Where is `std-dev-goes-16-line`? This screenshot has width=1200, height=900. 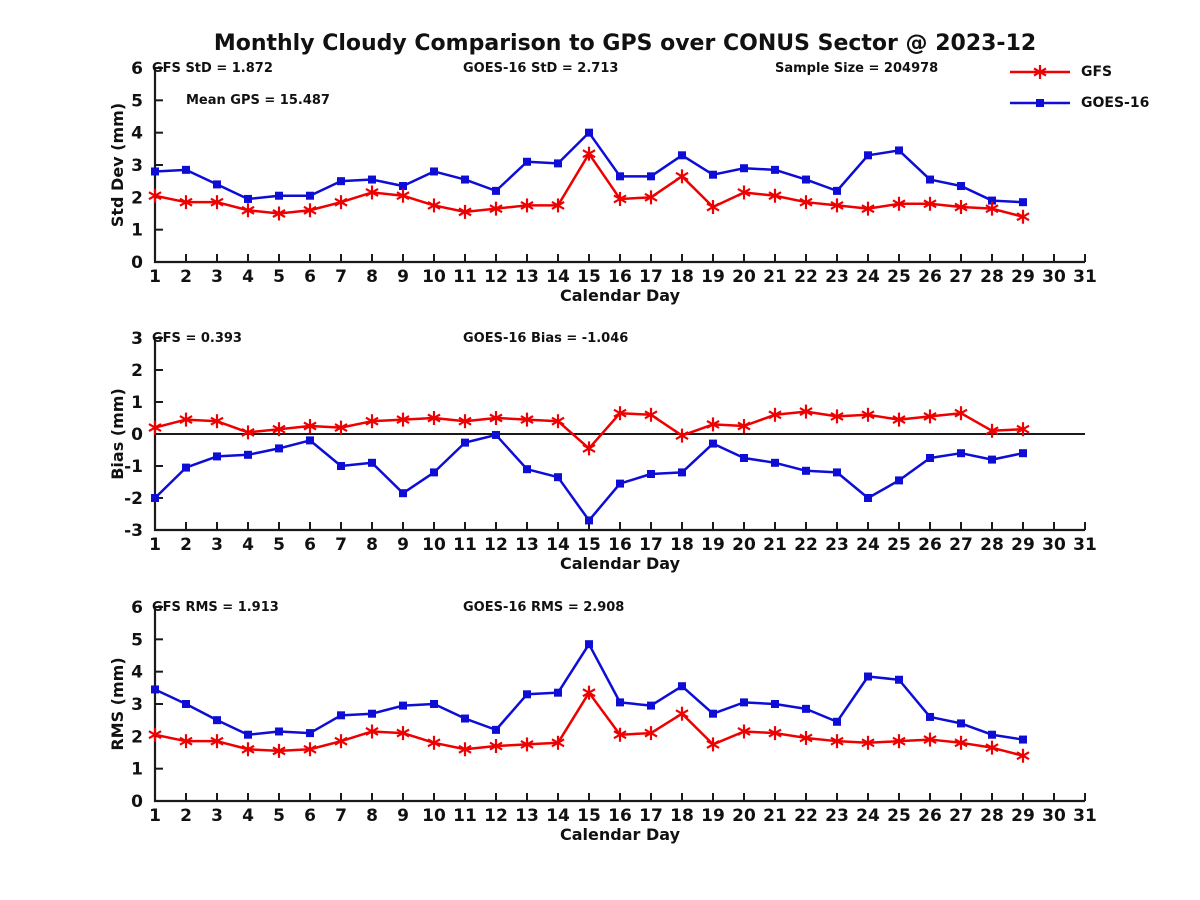
std-dev-goes-16-line is located at coordinates (589, 167).